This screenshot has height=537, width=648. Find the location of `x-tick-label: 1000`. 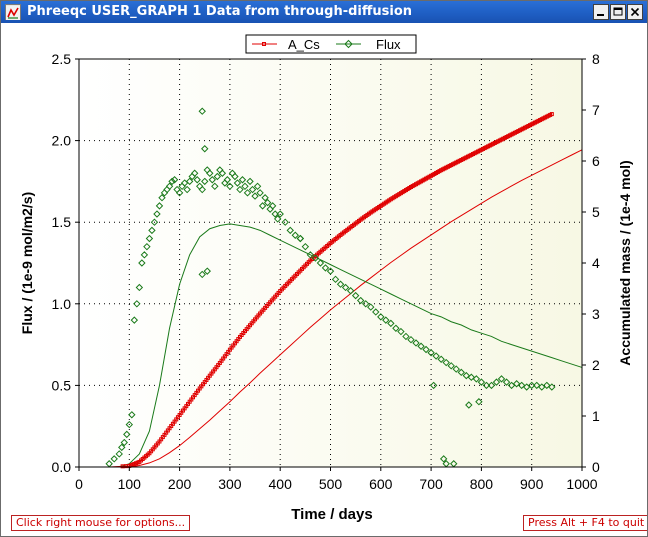

x-tick-label: 1000 is located at coordinates (581, 484).